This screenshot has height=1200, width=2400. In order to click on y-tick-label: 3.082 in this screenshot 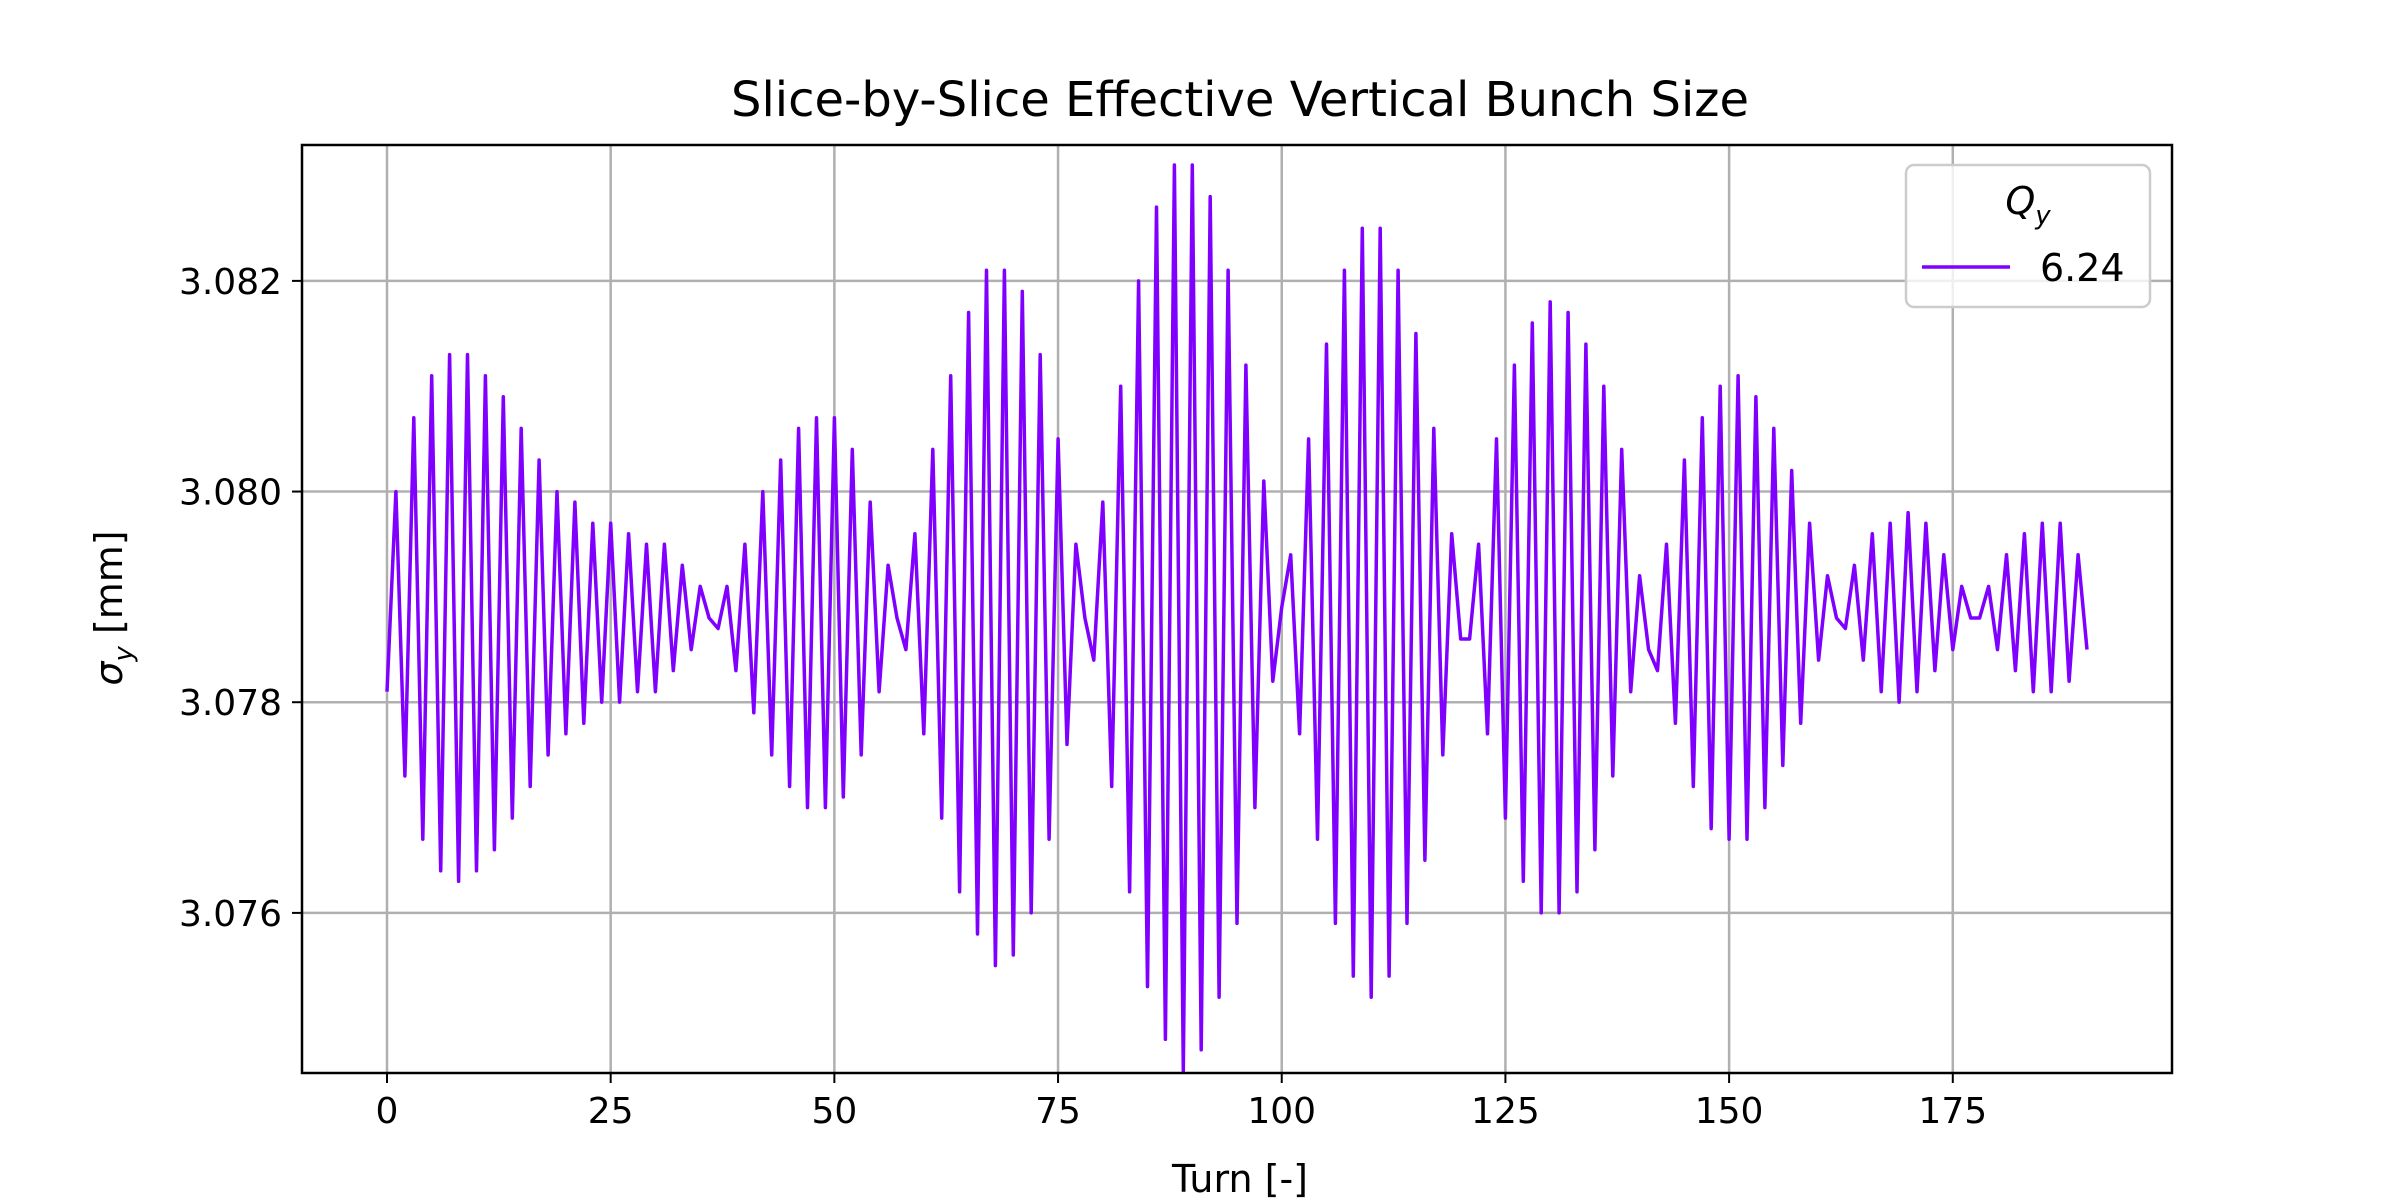, I will do `click(230, 282)`.